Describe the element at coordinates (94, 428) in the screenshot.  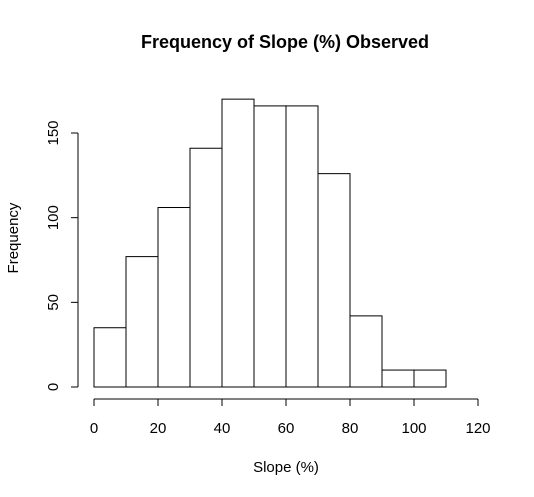
I see `x-tick-label-0: 0` at that location.